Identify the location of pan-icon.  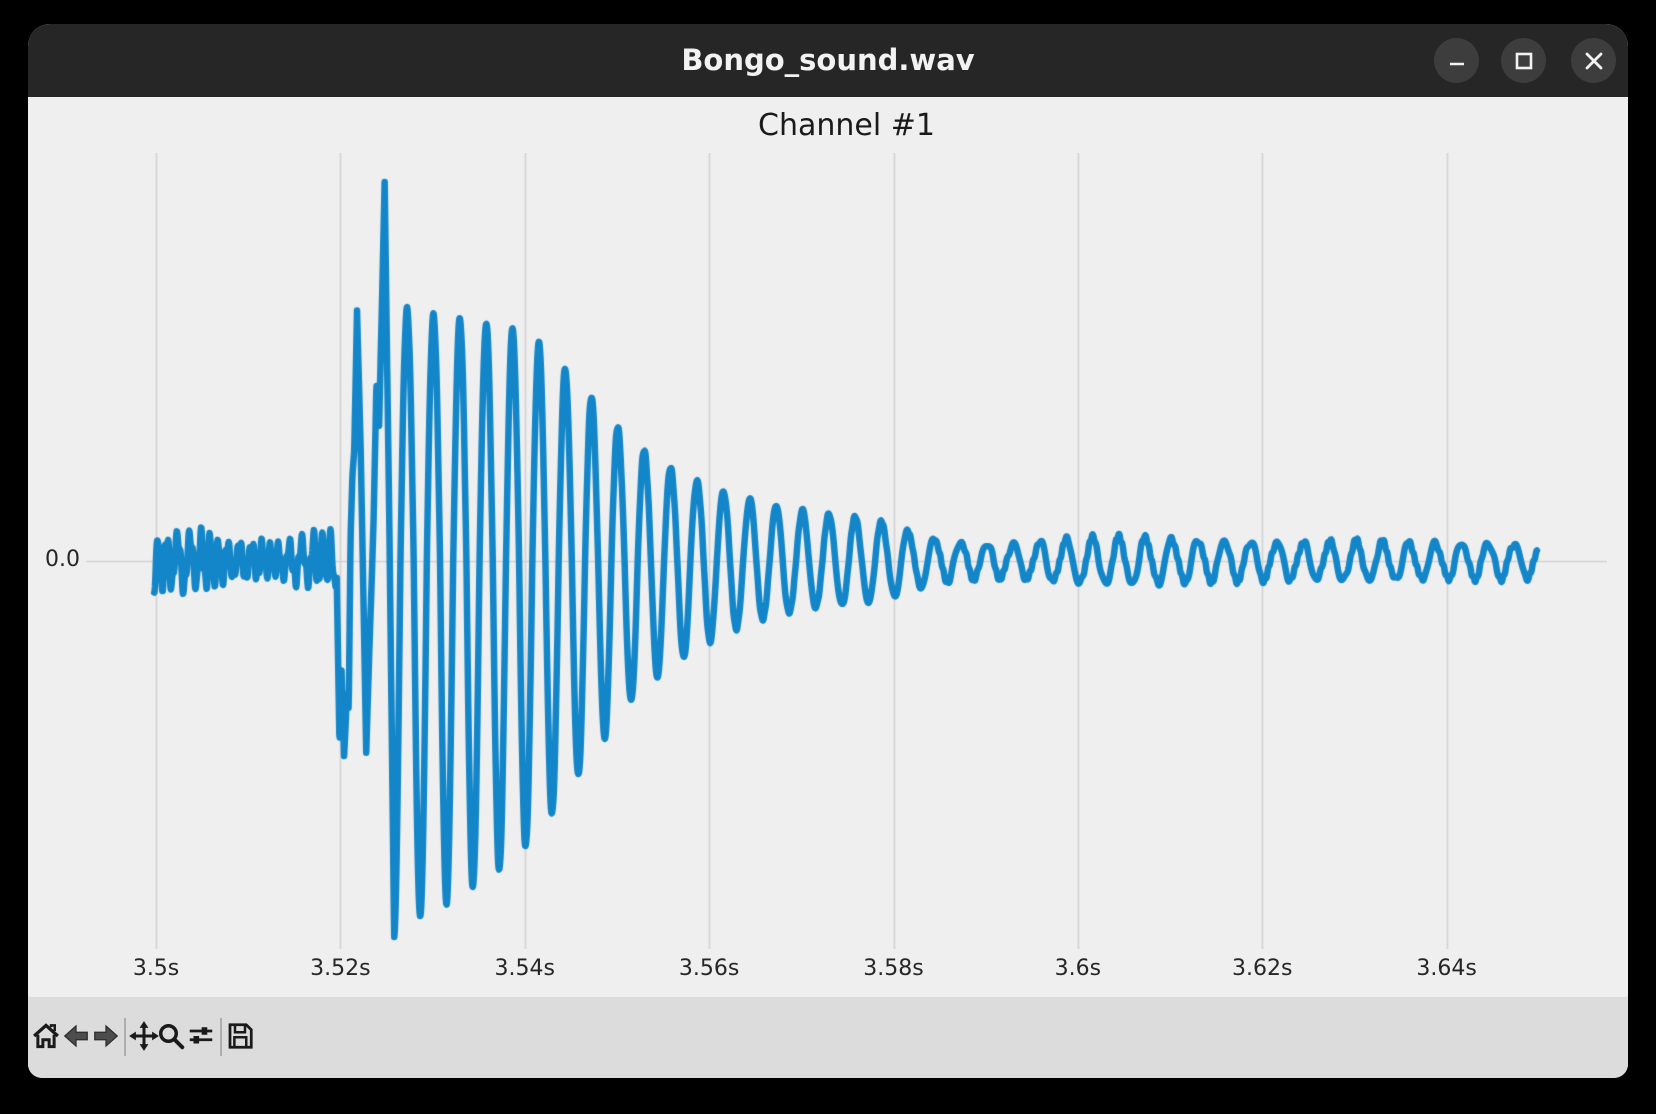
(144, 1037).